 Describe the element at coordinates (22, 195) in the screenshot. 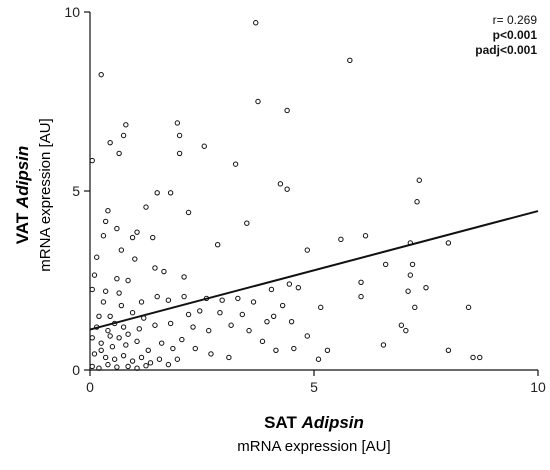

I see `y-axis-title: VAT Adipsin` at that location.